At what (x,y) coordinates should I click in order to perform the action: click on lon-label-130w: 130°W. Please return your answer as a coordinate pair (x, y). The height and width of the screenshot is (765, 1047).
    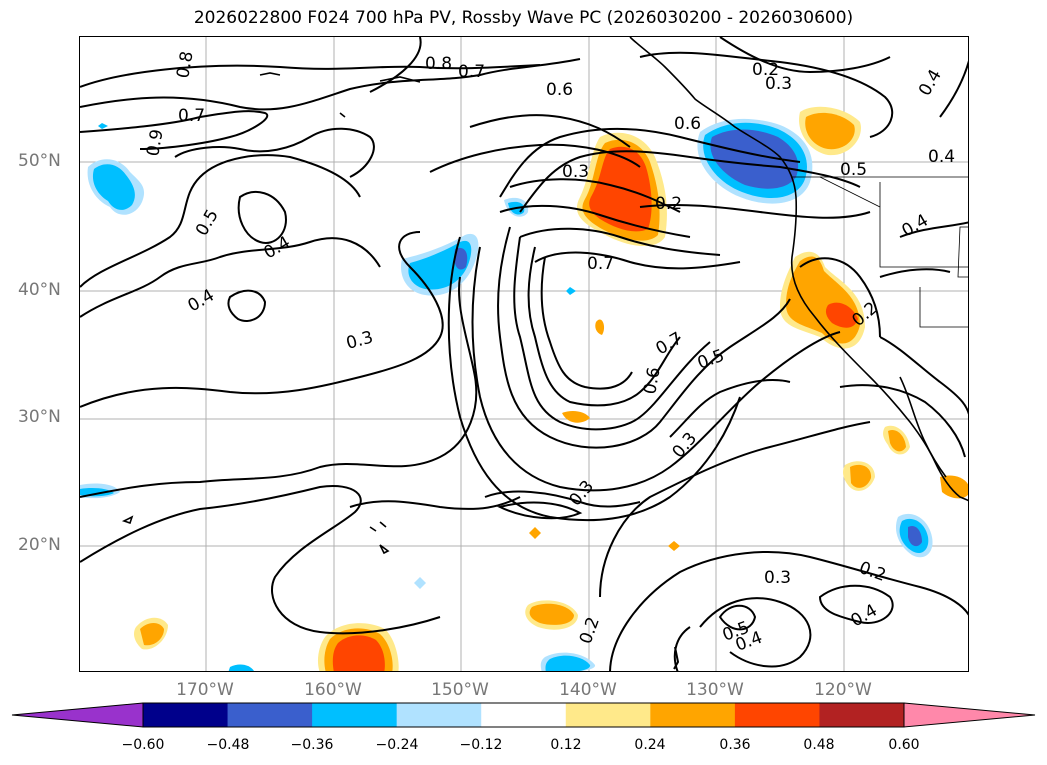
    Looking at the image, I should click on (715, 690).